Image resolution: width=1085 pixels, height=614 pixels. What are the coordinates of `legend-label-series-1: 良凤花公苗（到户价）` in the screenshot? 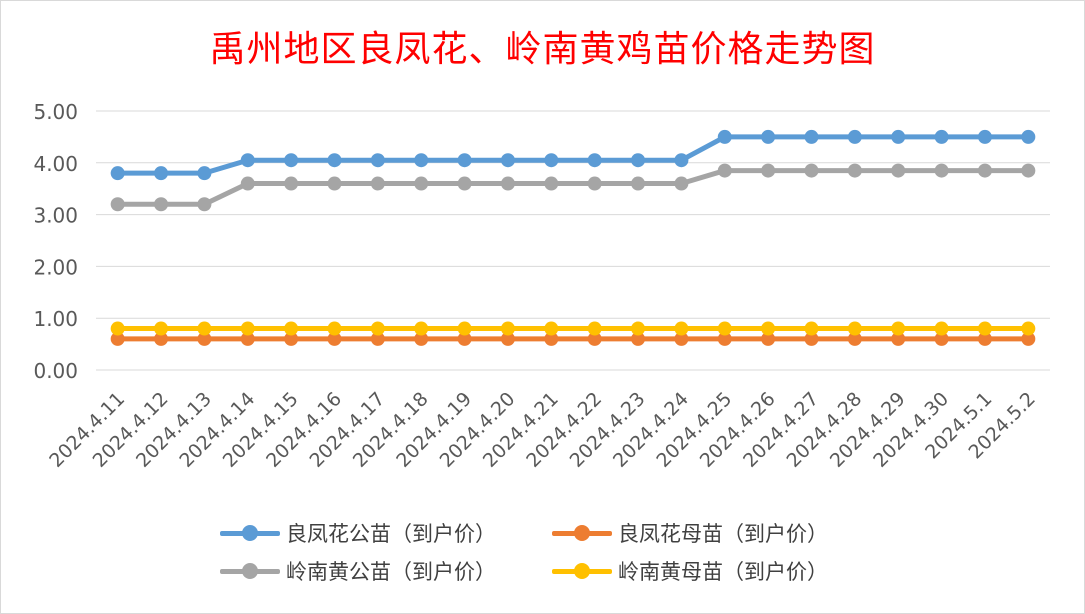 It's located at (391, 534).